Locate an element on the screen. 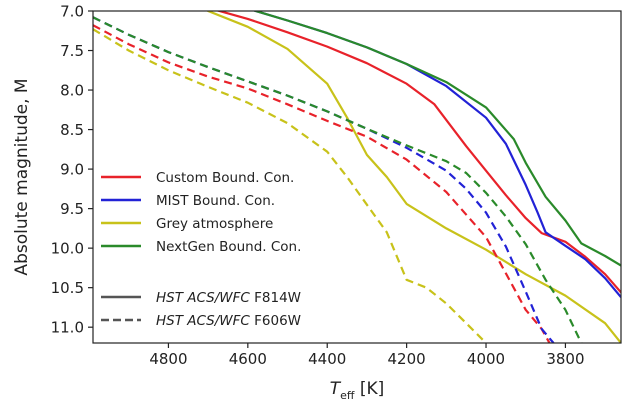  legend-label-mist: MIST Bound. Con. is located at coordinates (215, 201).